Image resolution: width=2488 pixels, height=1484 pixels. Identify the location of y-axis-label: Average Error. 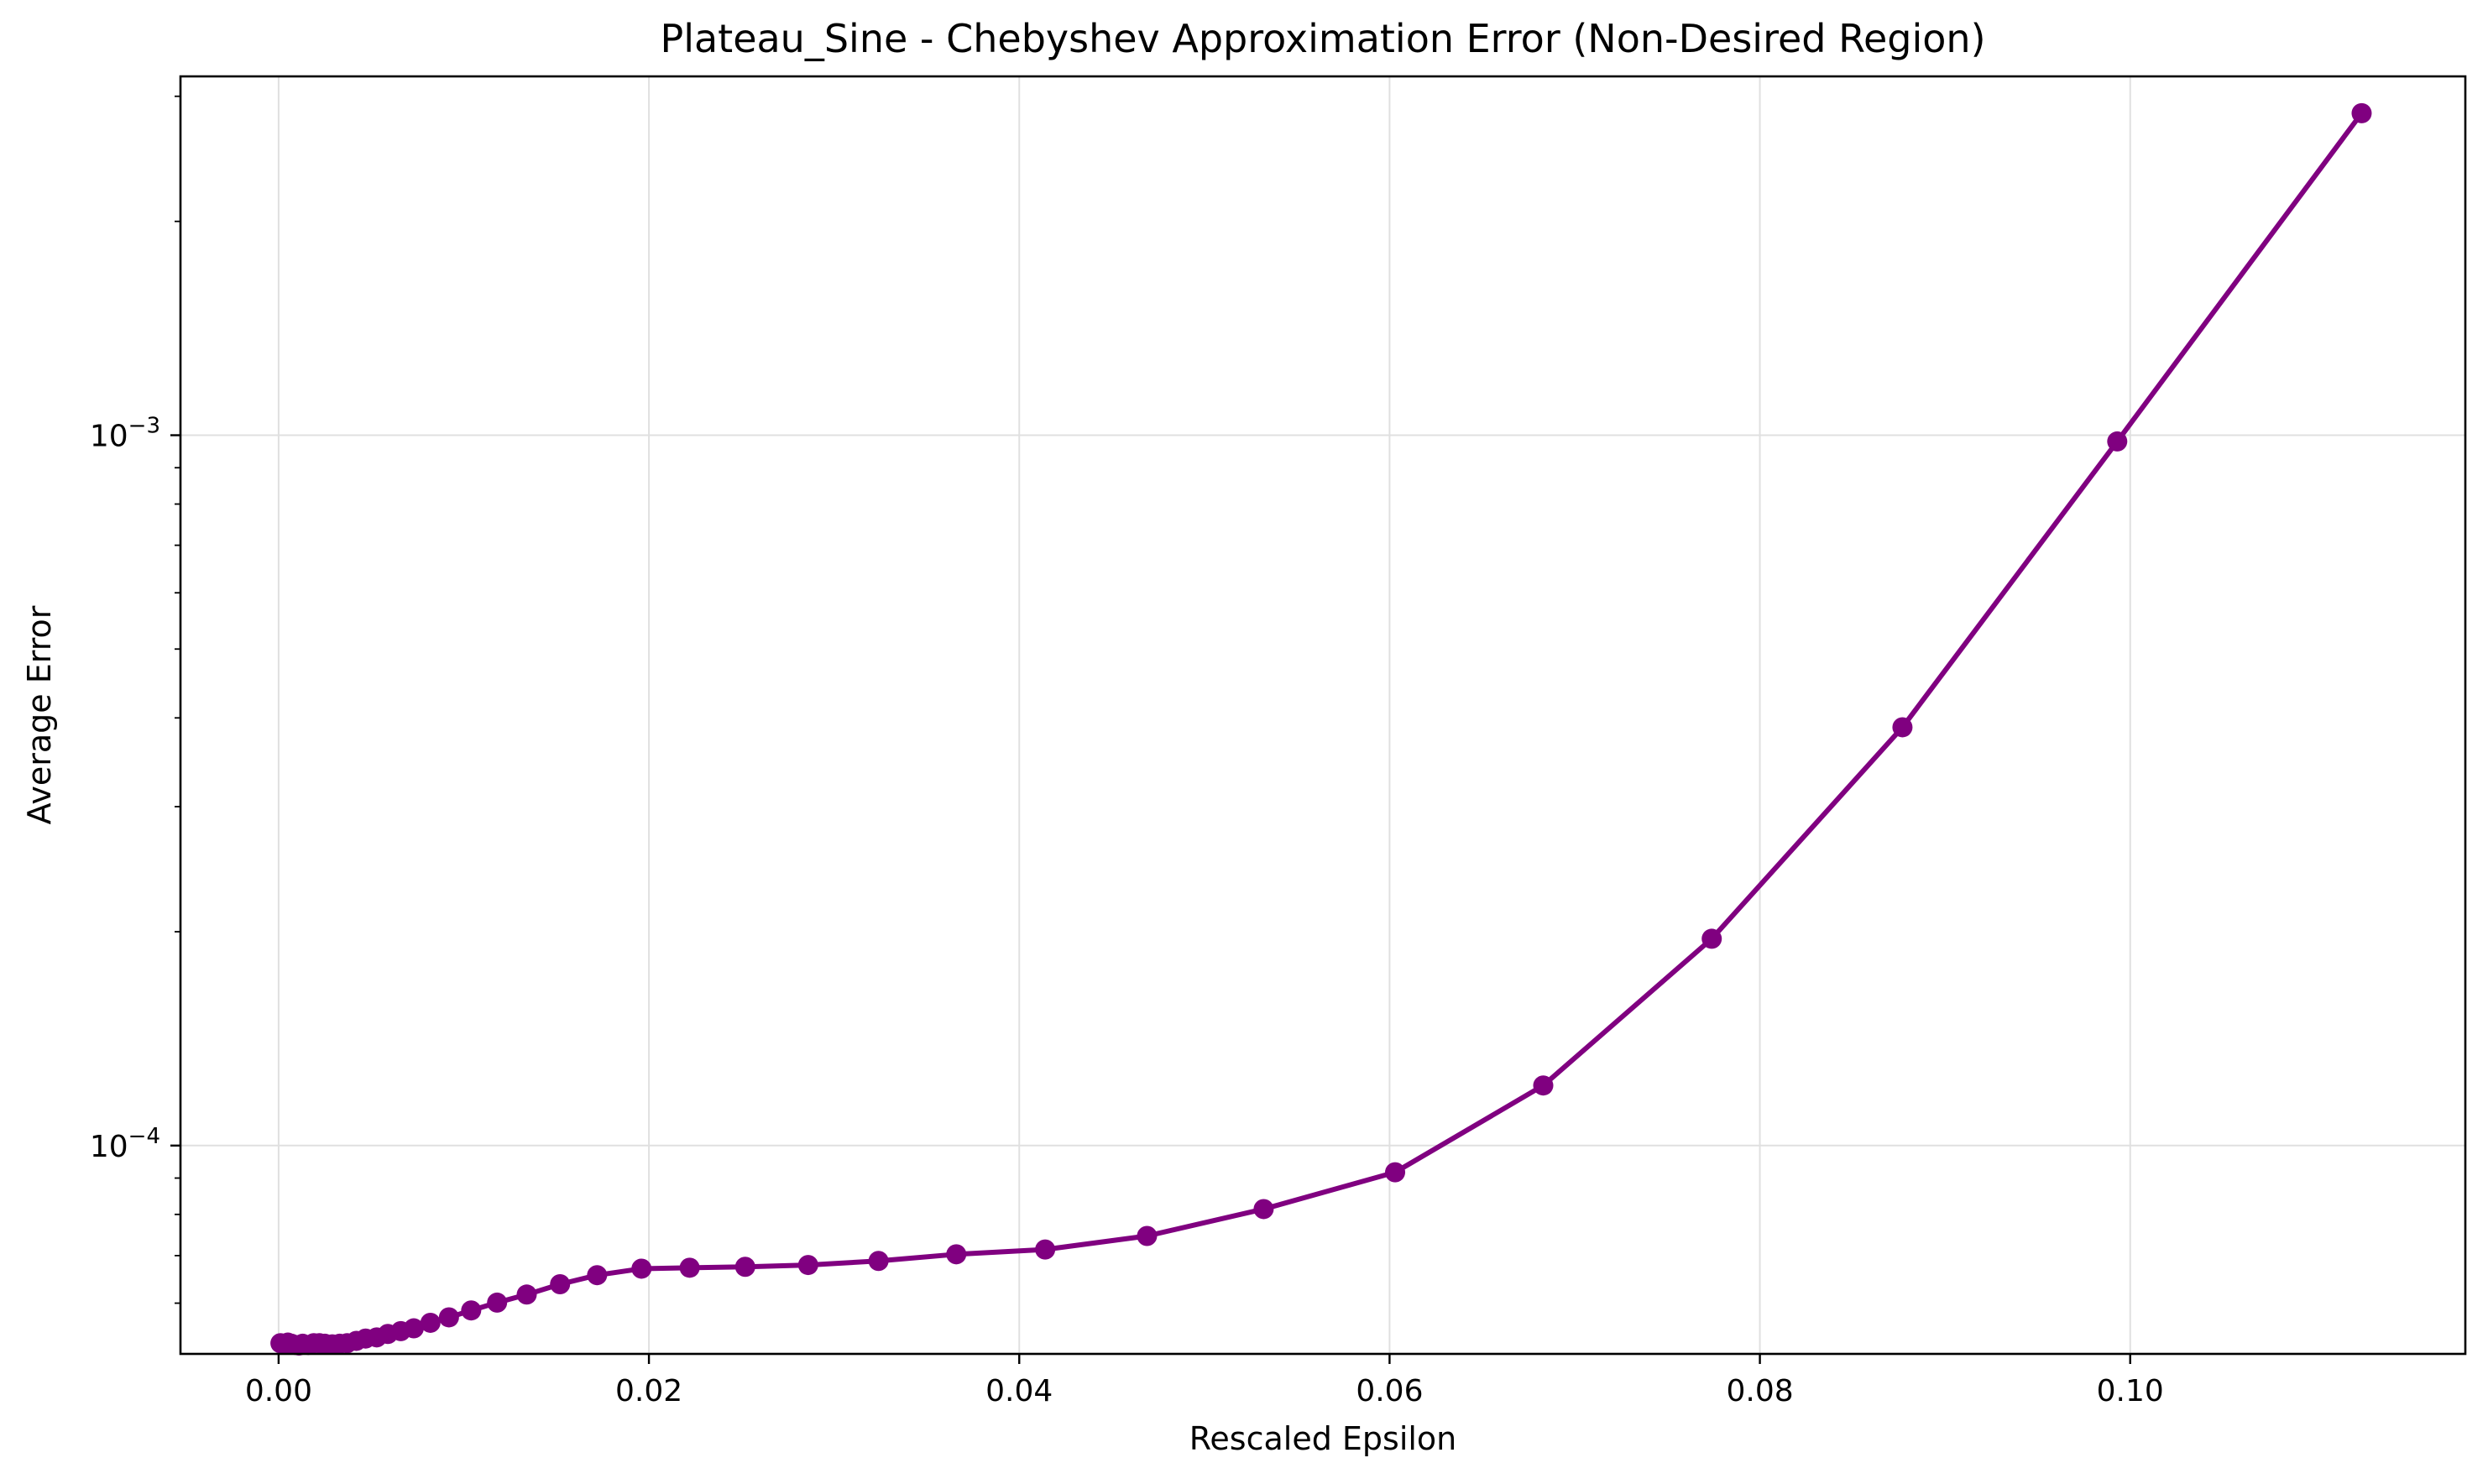
(39, 714).